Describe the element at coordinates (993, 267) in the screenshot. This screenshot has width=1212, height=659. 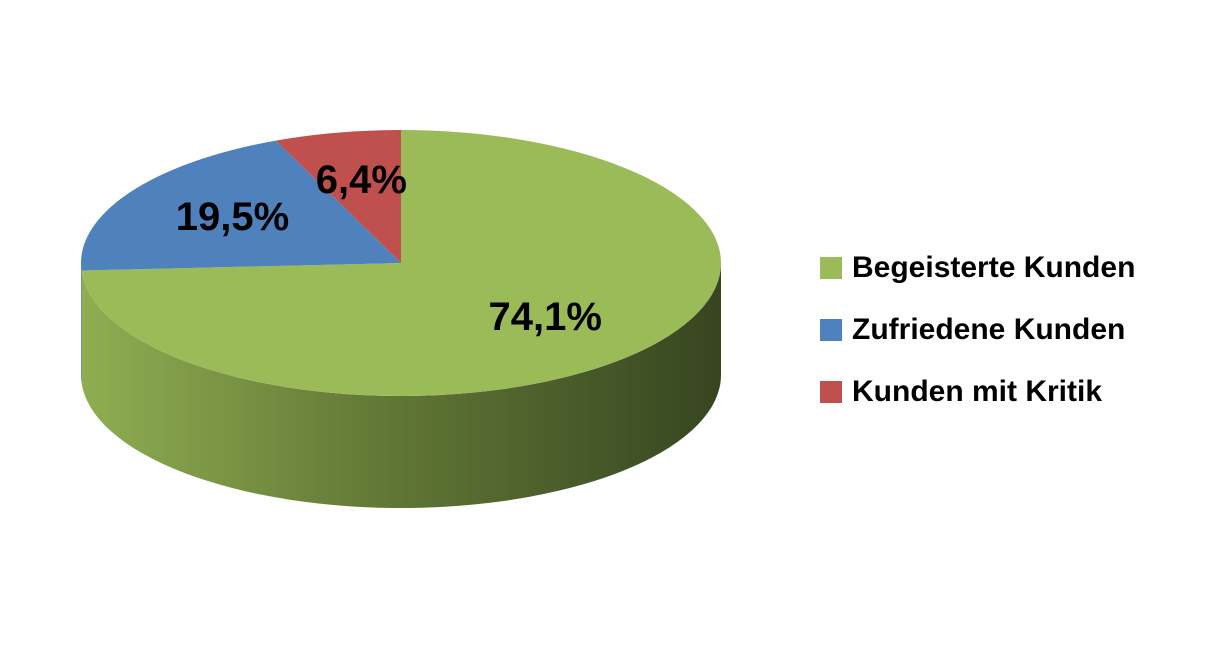
I see `legend-label: Begeisterte Kunden` at that location.